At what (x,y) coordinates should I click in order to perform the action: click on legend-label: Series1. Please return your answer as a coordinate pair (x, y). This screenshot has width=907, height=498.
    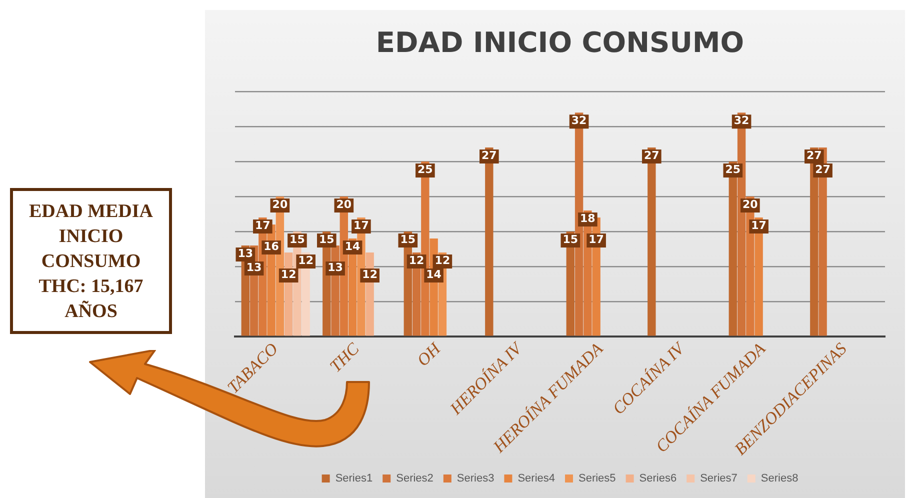
    Looking at the image, I should click on (354, 478).